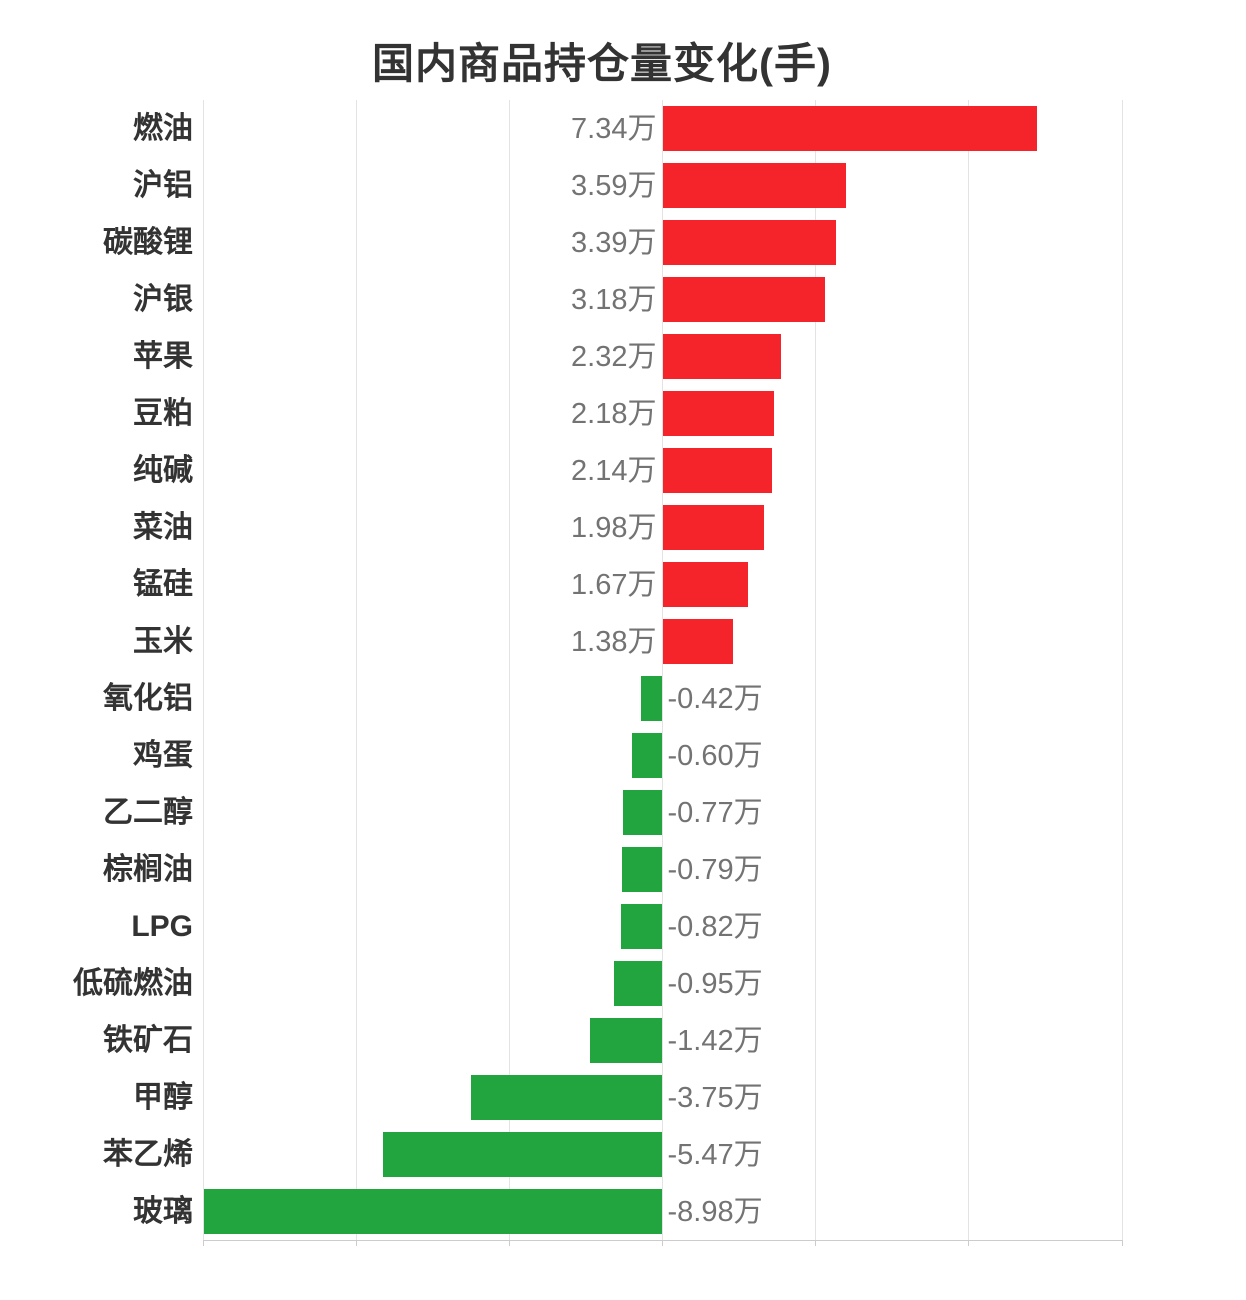 The width and height of the screenshot is (1246, 1300). Describe the element at coordinates (148, 1040) in the screenshot. I see `category-label: 铁矿石` at that location.